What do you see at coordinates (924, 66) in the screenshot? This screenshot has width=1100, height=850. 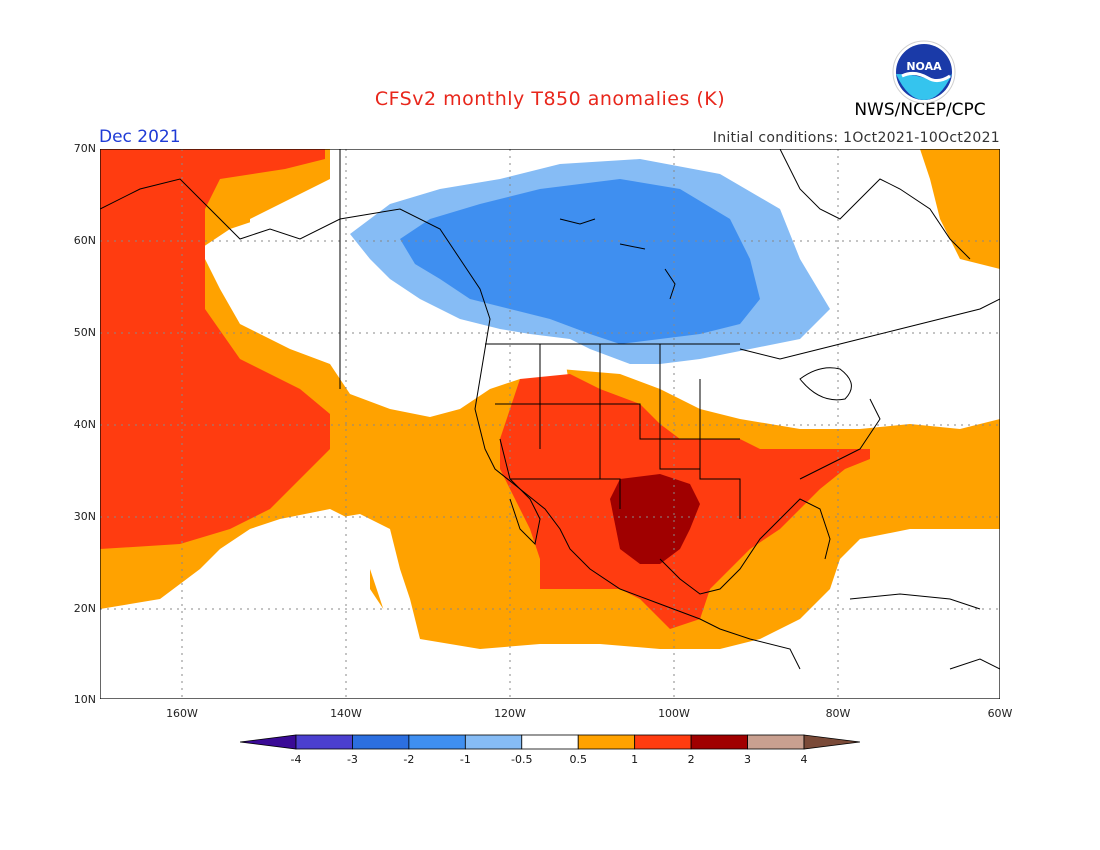 I see `noaa-logo-text: NOAA` at bounding box center [924, 66].